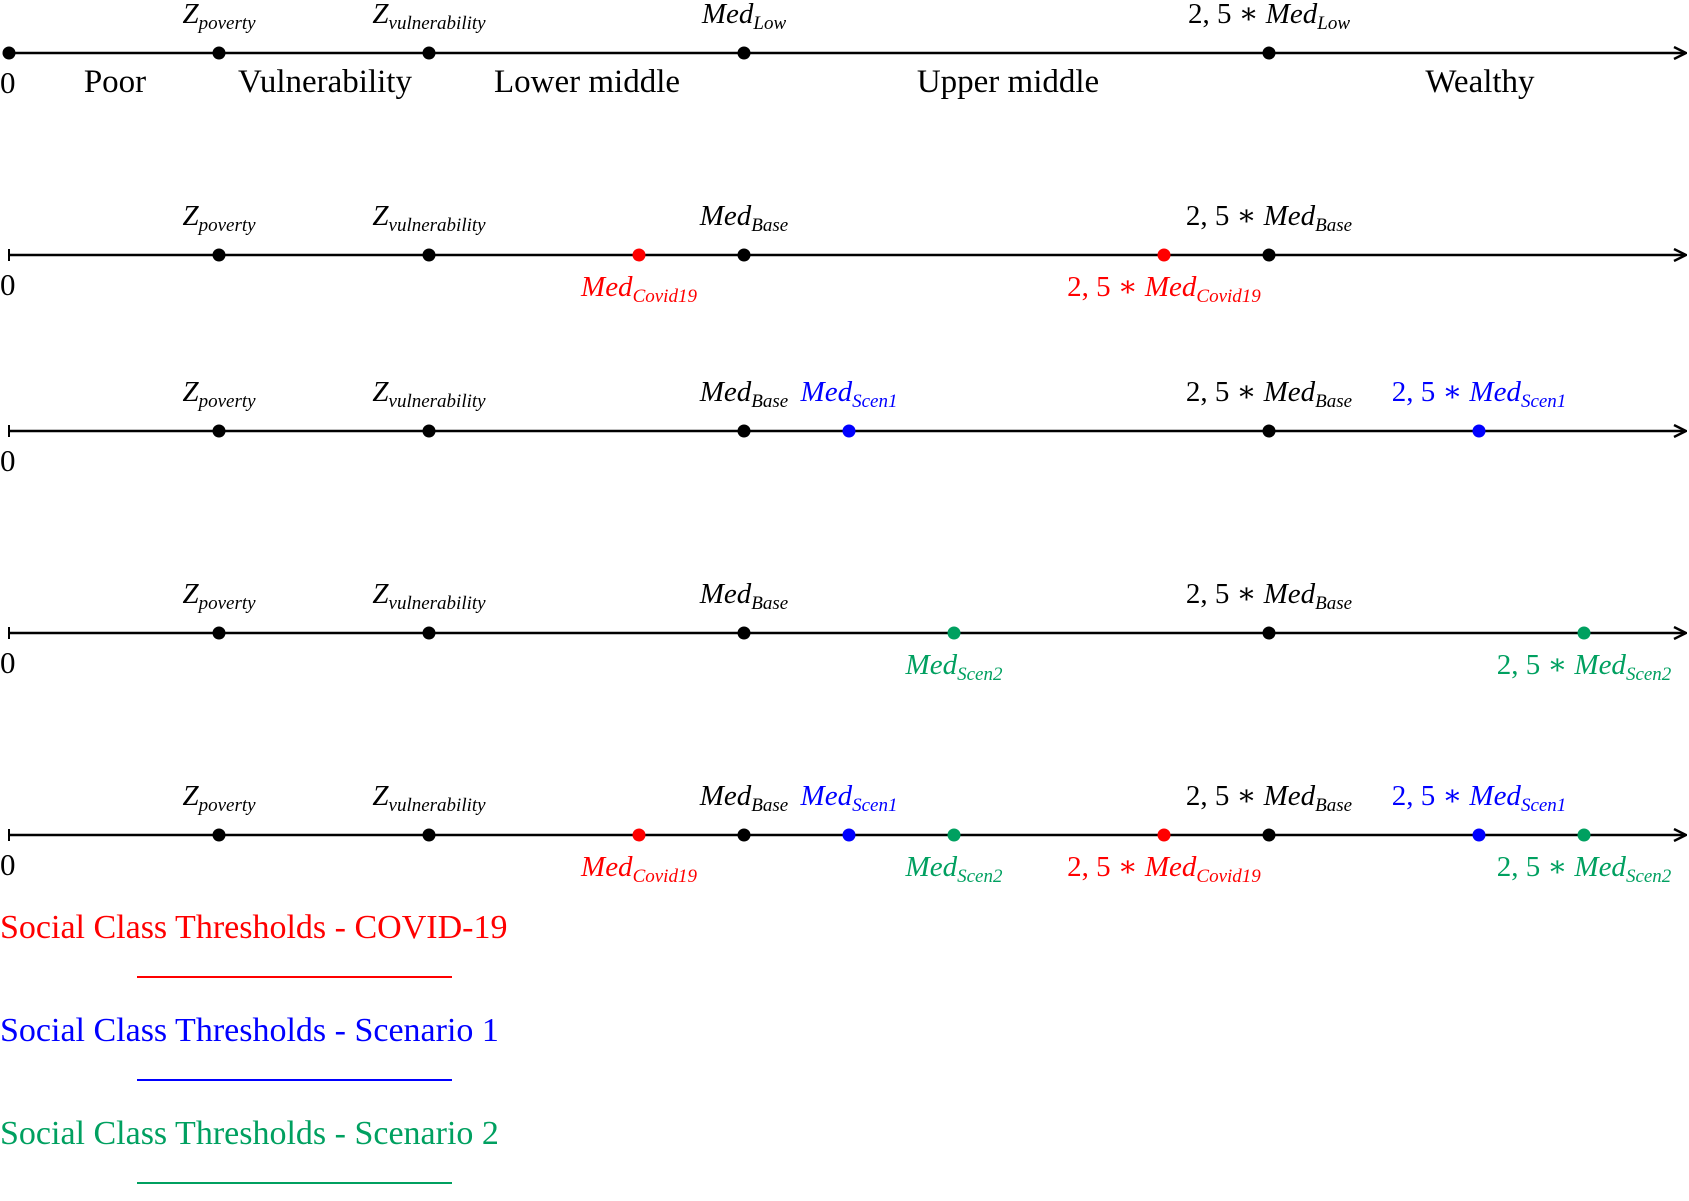 The height and width of the screenshot is (1201, 1689). I want to click on class-label-upper-middle: Upper middle, so click(1008, 82).